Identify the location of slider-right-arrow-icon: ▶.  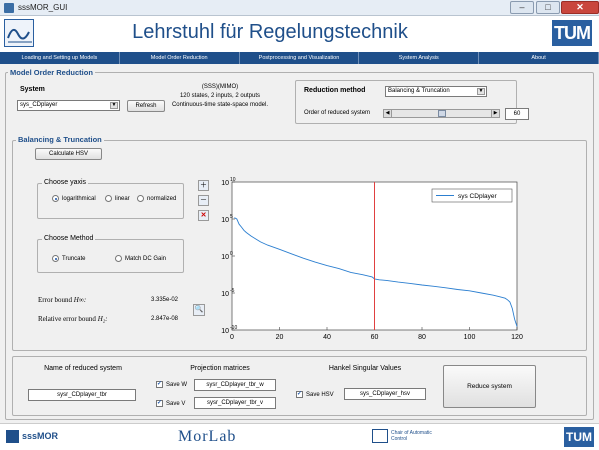
(495, 113).